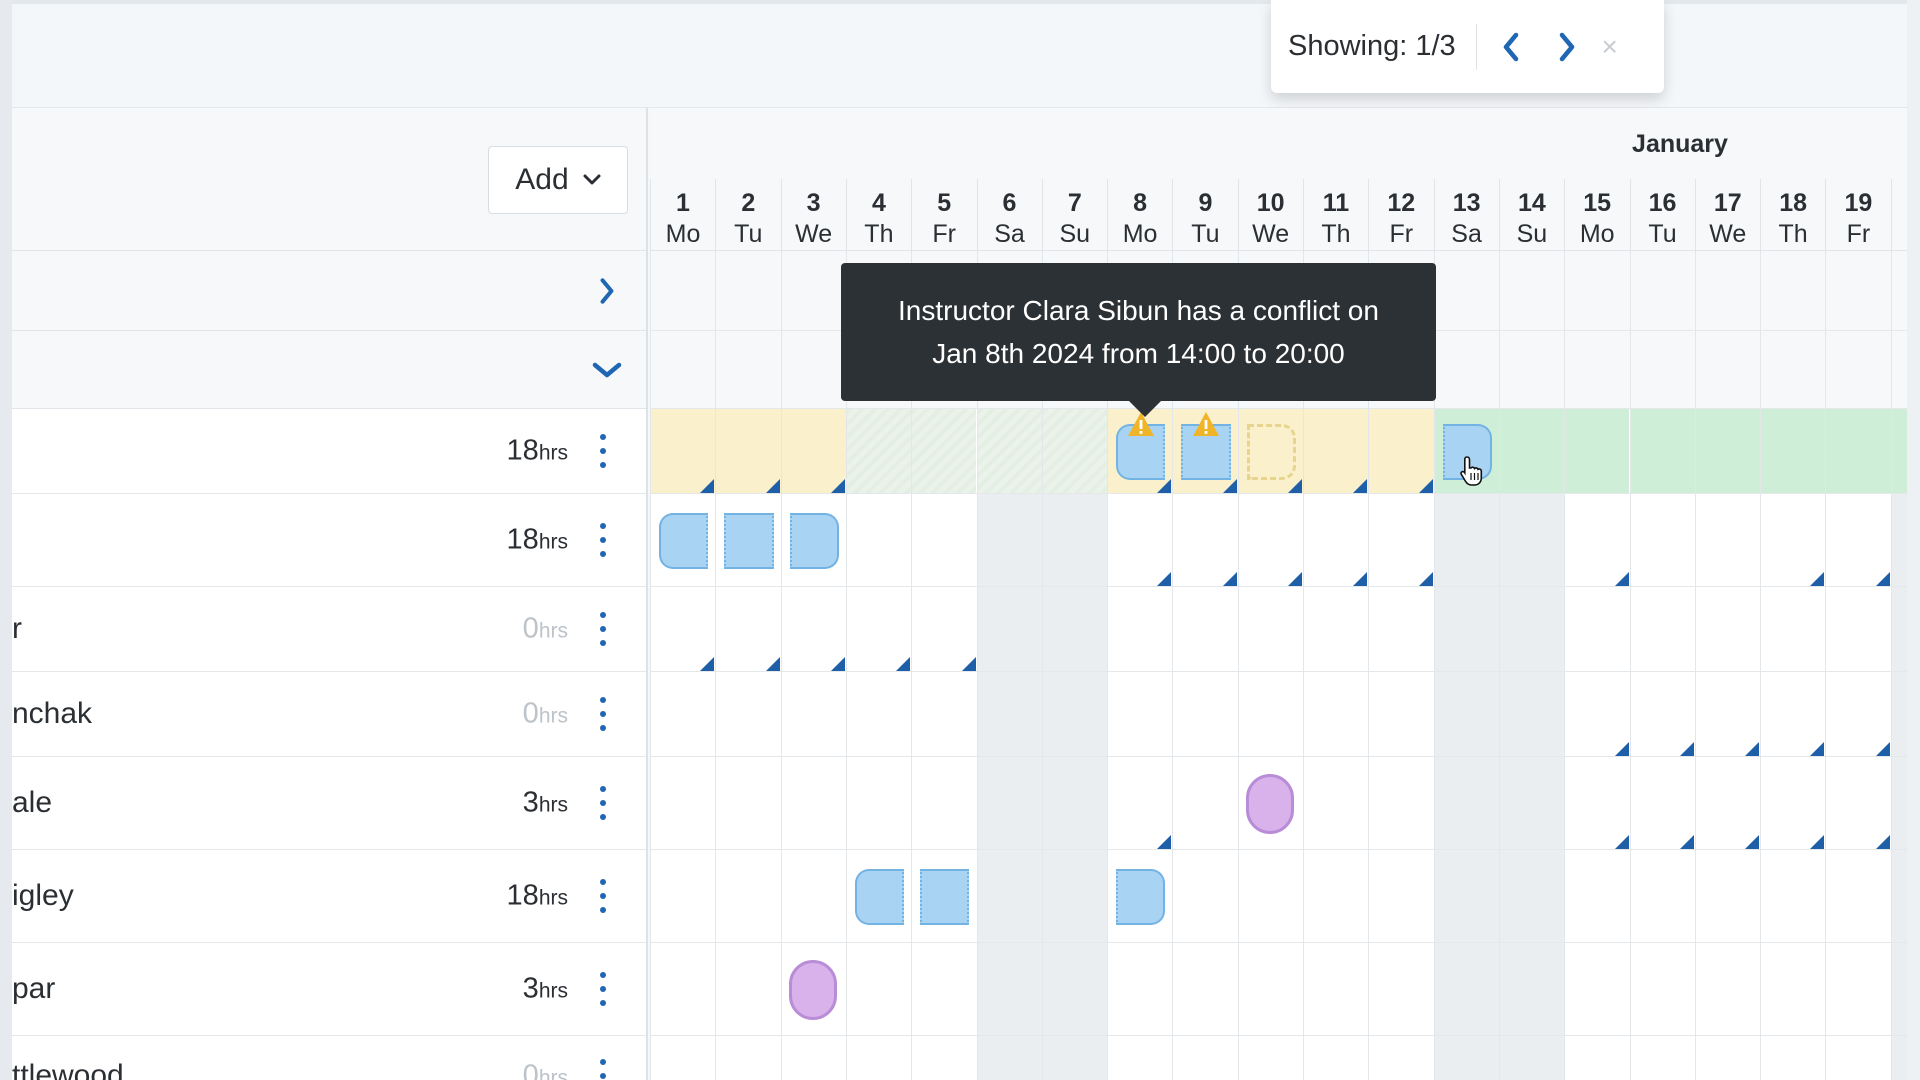  I want to click on chevron-down-icon, so click(607, 370).